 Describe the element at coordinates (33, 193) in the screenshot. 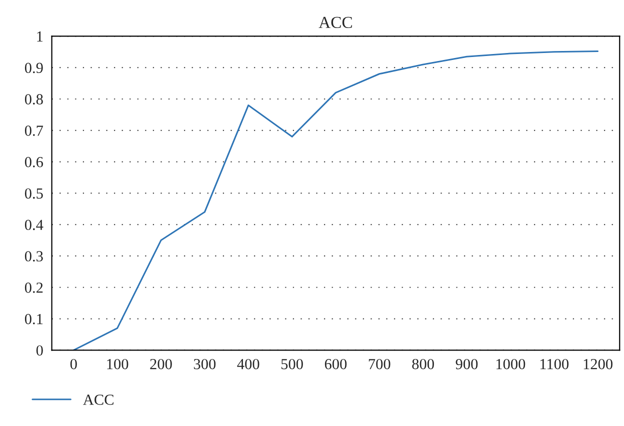

I see `y-tick-label: 0.5` at that location.